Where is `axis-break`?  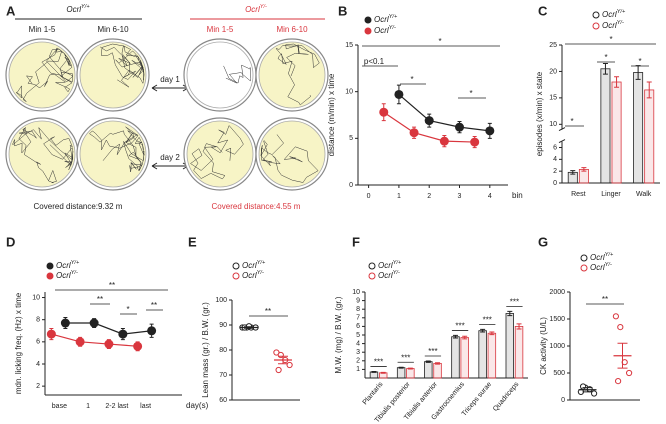
axis-break is located at coordinates (562, 135).